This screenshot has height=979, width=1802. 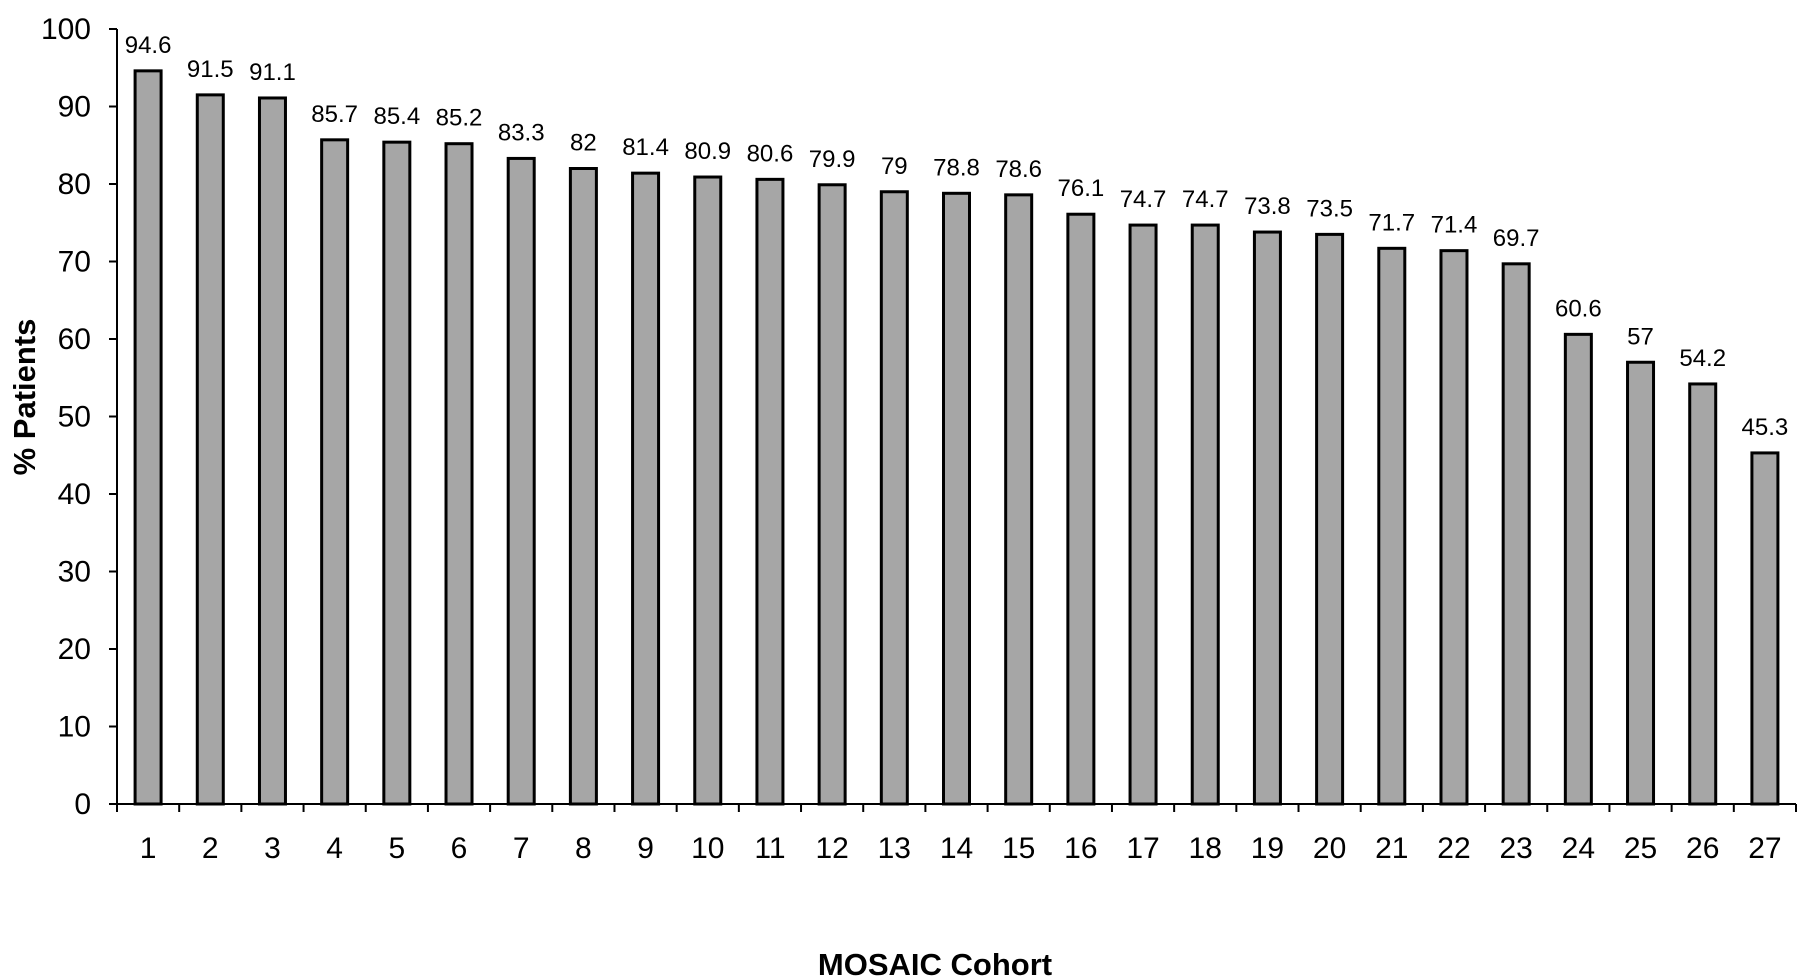 What do you see at coordinates (334, 114) in the screenshot?
I see `data-label: 85.7` at bounding box center [334, 114].